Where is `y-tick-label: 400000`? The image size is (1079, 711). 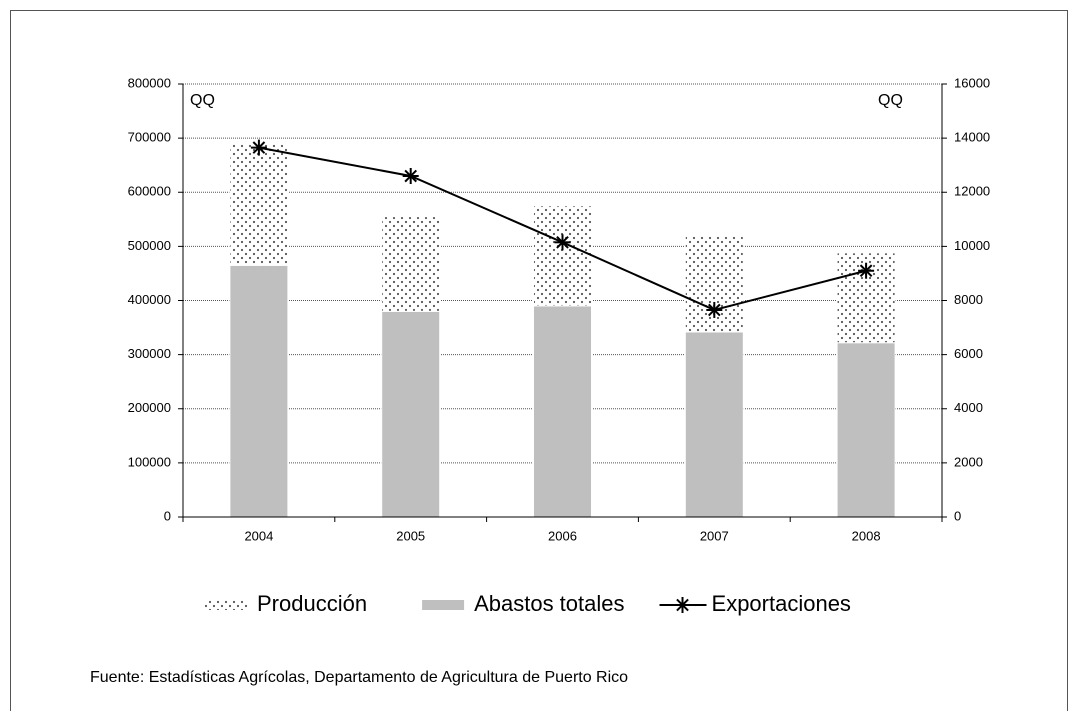 y-tick-label: 400000 is located at coordinates (149, 299).